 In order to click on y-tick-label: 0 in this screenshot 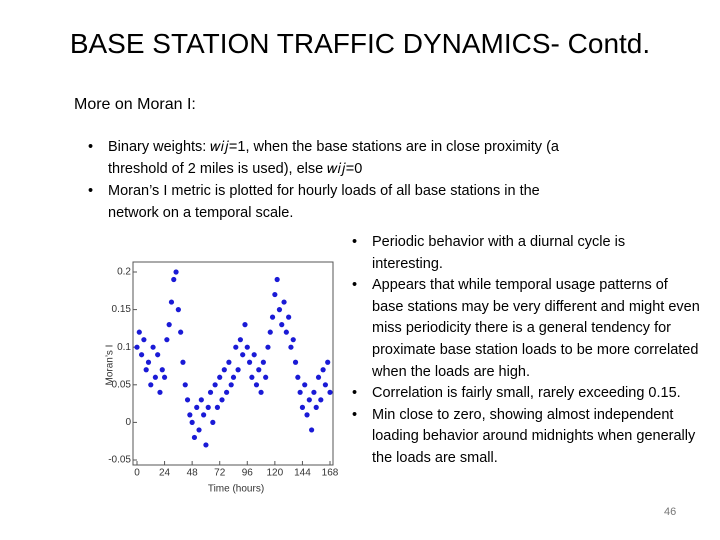, I will do `click(128, 422)`.